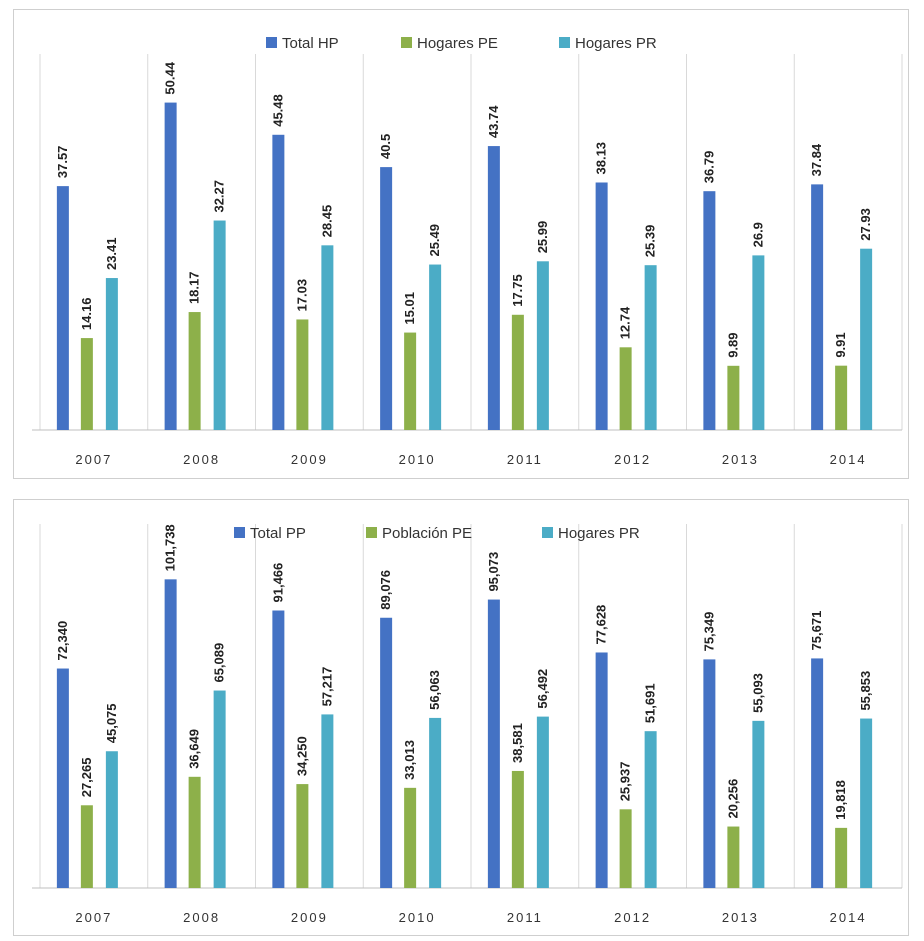  Describe the element at coordinates (194, 832) in the screenshot. I see `bar-poblacion-poblaci-n-pe-2008` at that location.